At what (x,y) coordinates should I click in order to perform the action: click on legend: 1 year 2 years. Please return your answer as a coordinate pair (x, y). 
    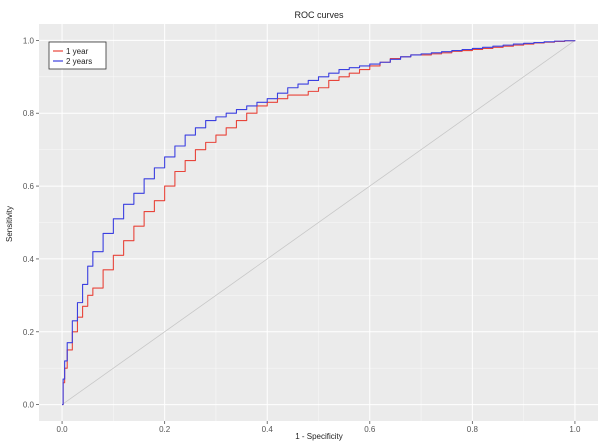
    Looking at the image, I should click on (77, 55).